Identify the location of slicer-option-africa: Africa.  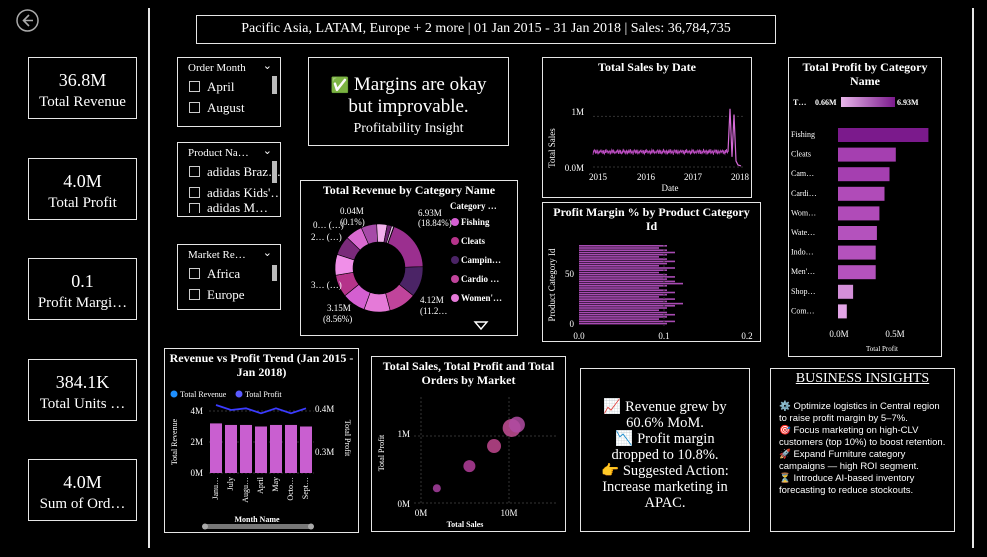
(229, 273).